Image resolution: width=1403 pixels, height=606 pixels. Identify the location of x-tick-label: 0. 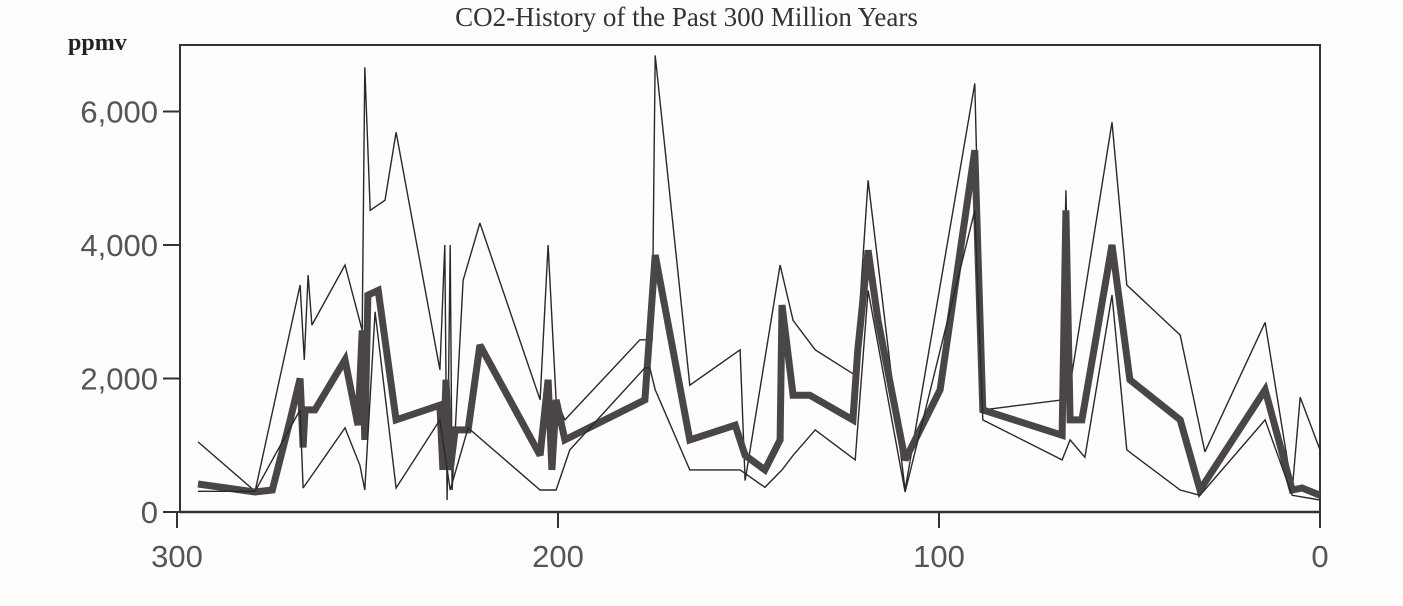
(1319, 556).